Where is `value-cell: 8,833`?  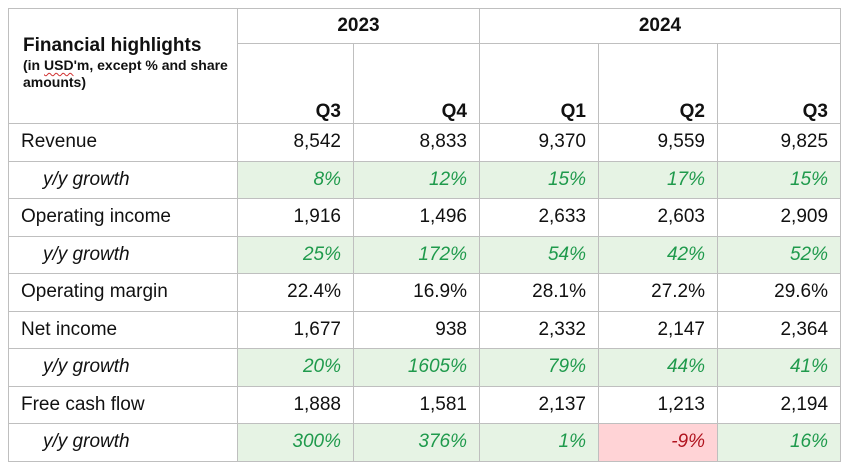
value-cell: 8,833 is located at coordinates (416, 142).